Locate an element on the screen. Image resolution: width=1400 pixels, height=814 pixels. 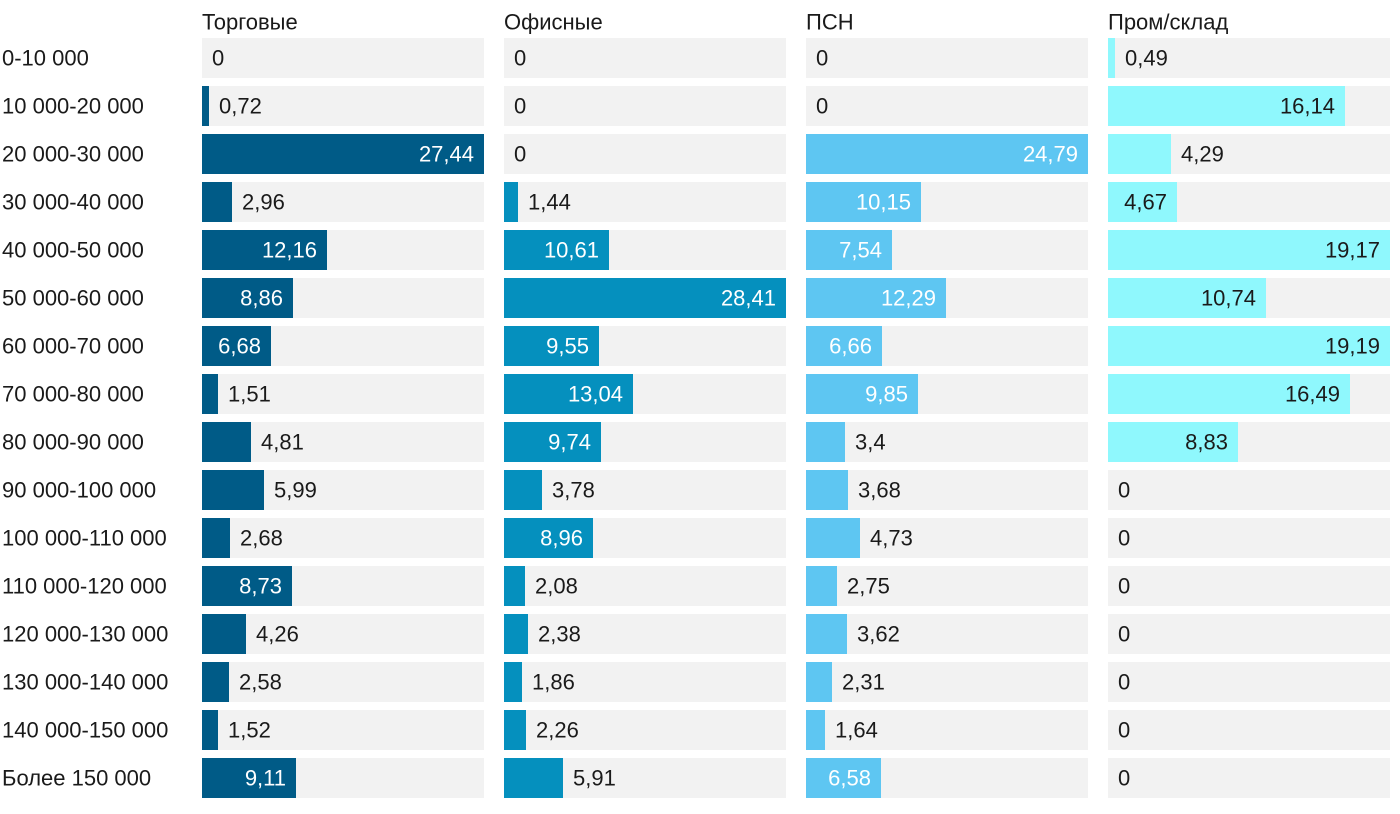
category-label: 30 000-40 000 is located at coordinates (73, 202).